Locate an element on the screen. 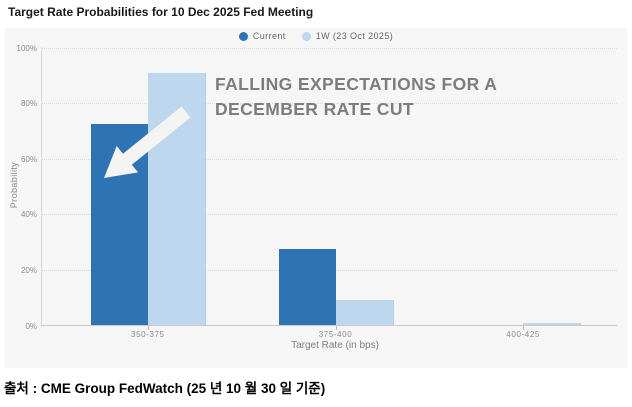 Image resolution: width=632 pixels, height=407 pixels. y-tick-label: 60% is located at coordinates (28, 159).